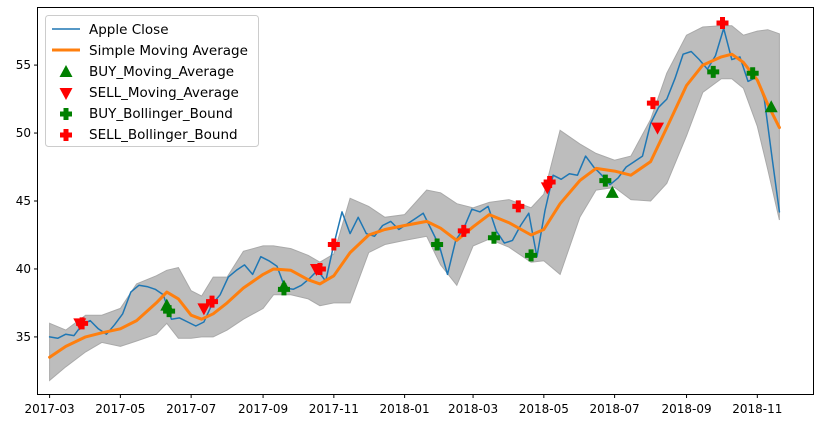  What do you see at coordinates (168, 51) in the screenshot?
I see `legend-label-simple-moving-average: Simple Moving Average` at bounding box center [168, 51].